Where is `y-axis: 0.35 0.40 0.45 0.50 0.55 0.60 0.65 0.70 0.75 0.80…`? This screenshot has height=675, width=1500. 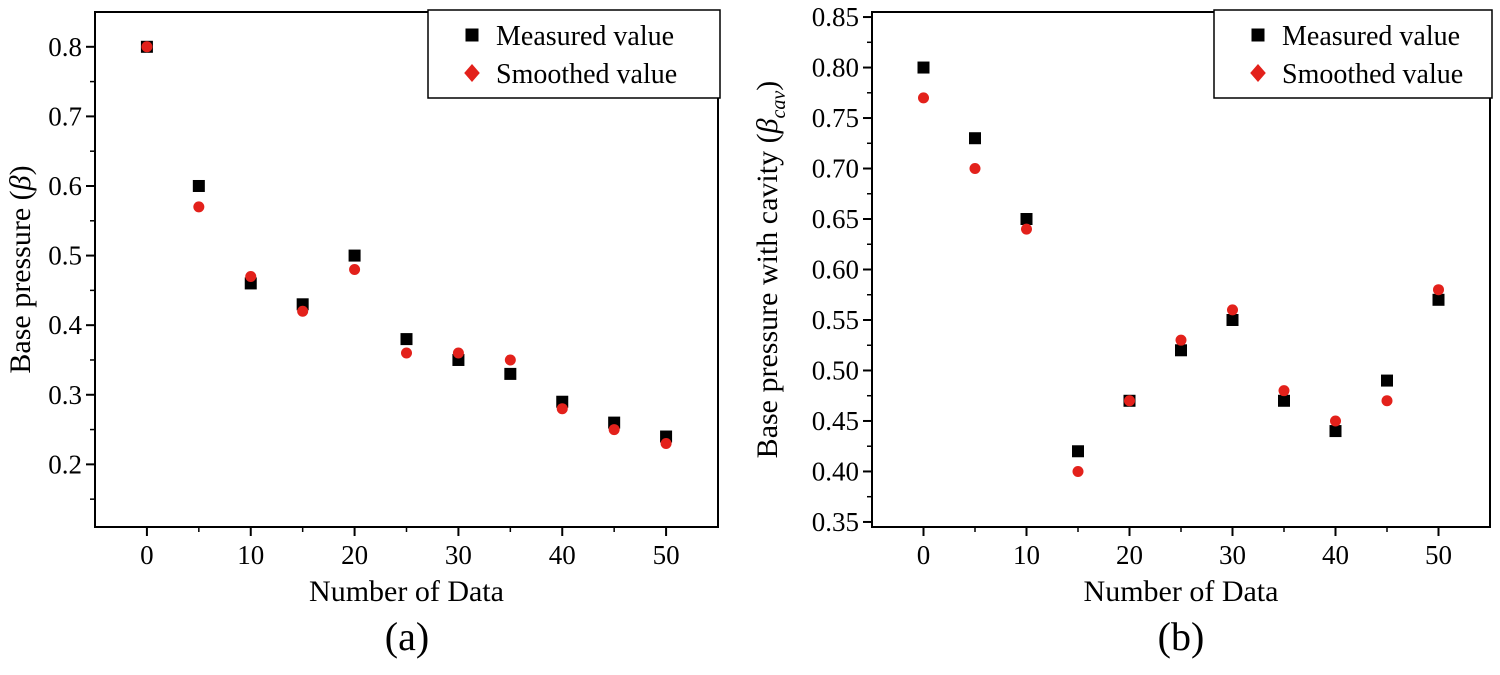
y-axis: 0.35 0.40 0.45 0.50 0.55 0.60 0.65 0.70 0.75 0.80… is located at coordinates (811, 269).